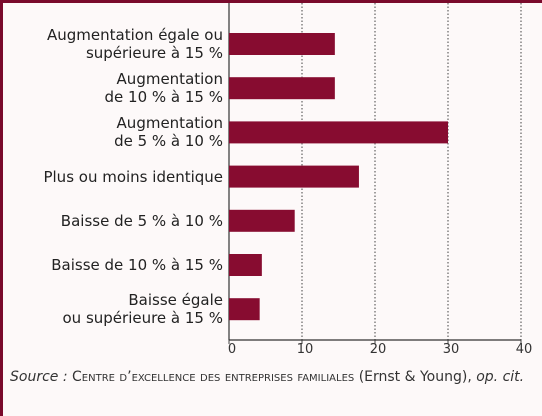  What do you see at coordinates (524, 349) in the screenshot?
I see `x-tick-label: 40` at bounding box center [524, 349].